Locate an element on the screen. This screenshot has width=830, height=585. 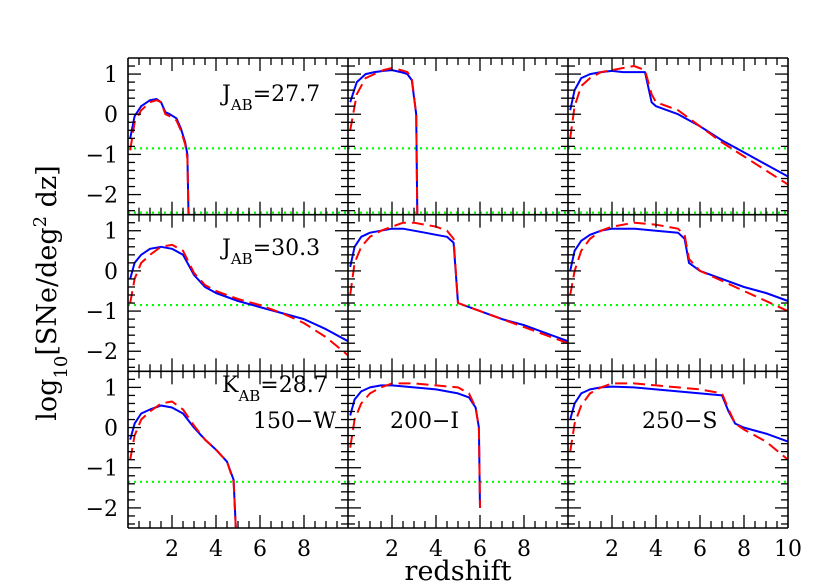
panel-annotation: 250−S is located at coordinates (680, 421).